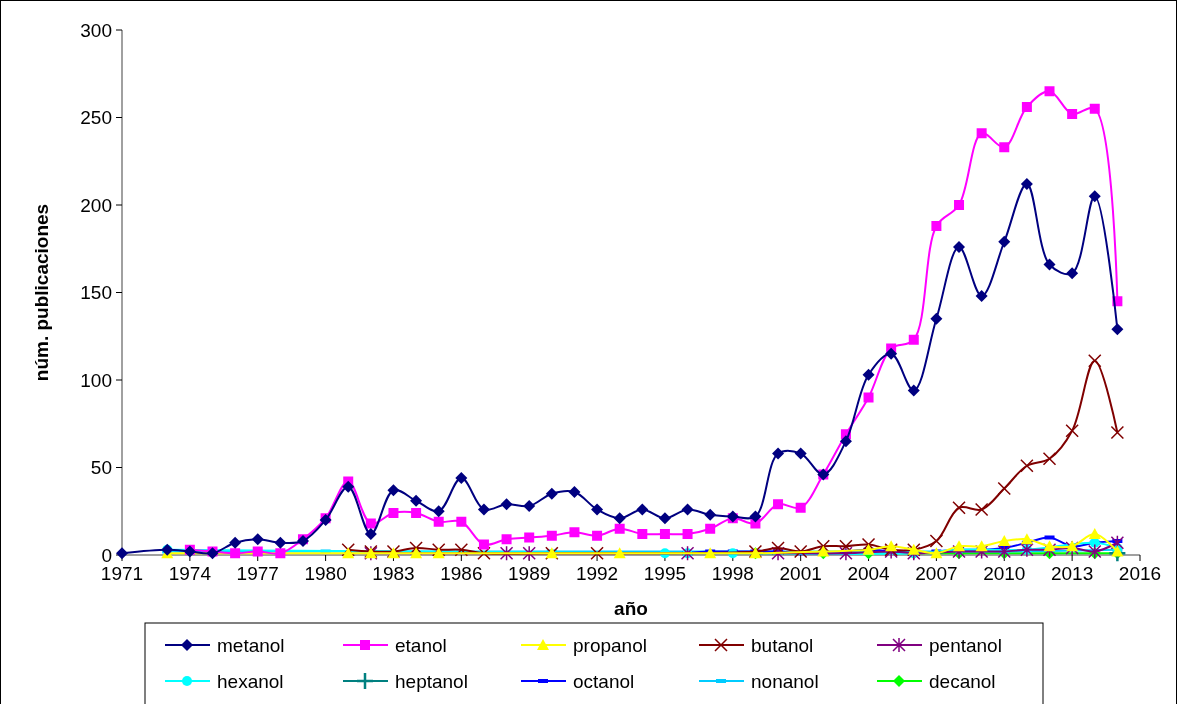 Image resolution: width=1178 pixels, height=704 pixels. What do you see at coordinates (96, 293) in the screenshot?
I see `y-tick-label: 150` at bounding box center [96, 293].